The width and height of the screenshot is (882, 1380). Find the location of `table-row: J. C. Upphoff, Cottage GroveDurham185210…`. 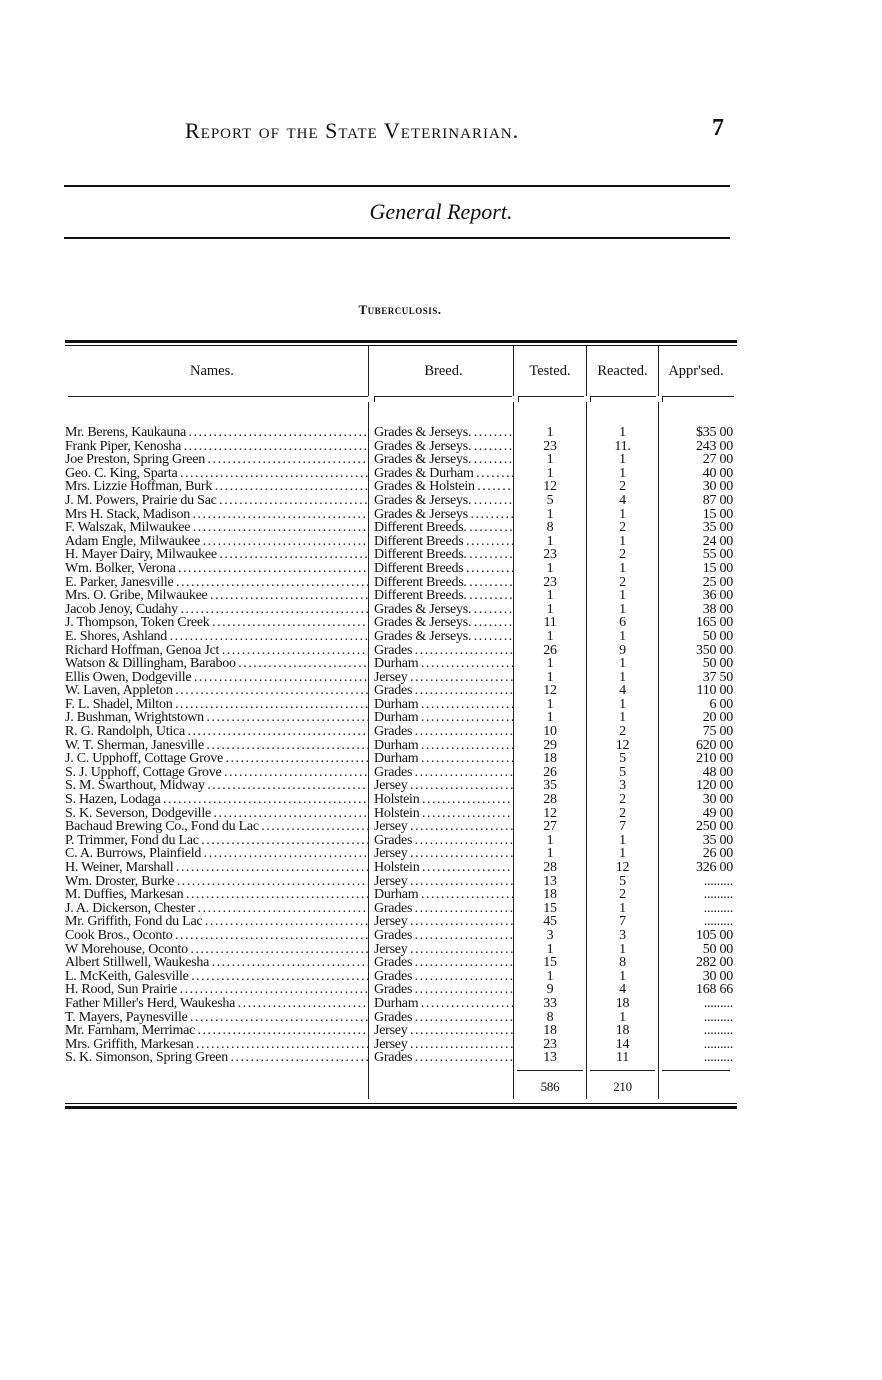

table-row: J. C. Upphoff, Cottage GroveDurham185210… is located at coordinates (401, 759).